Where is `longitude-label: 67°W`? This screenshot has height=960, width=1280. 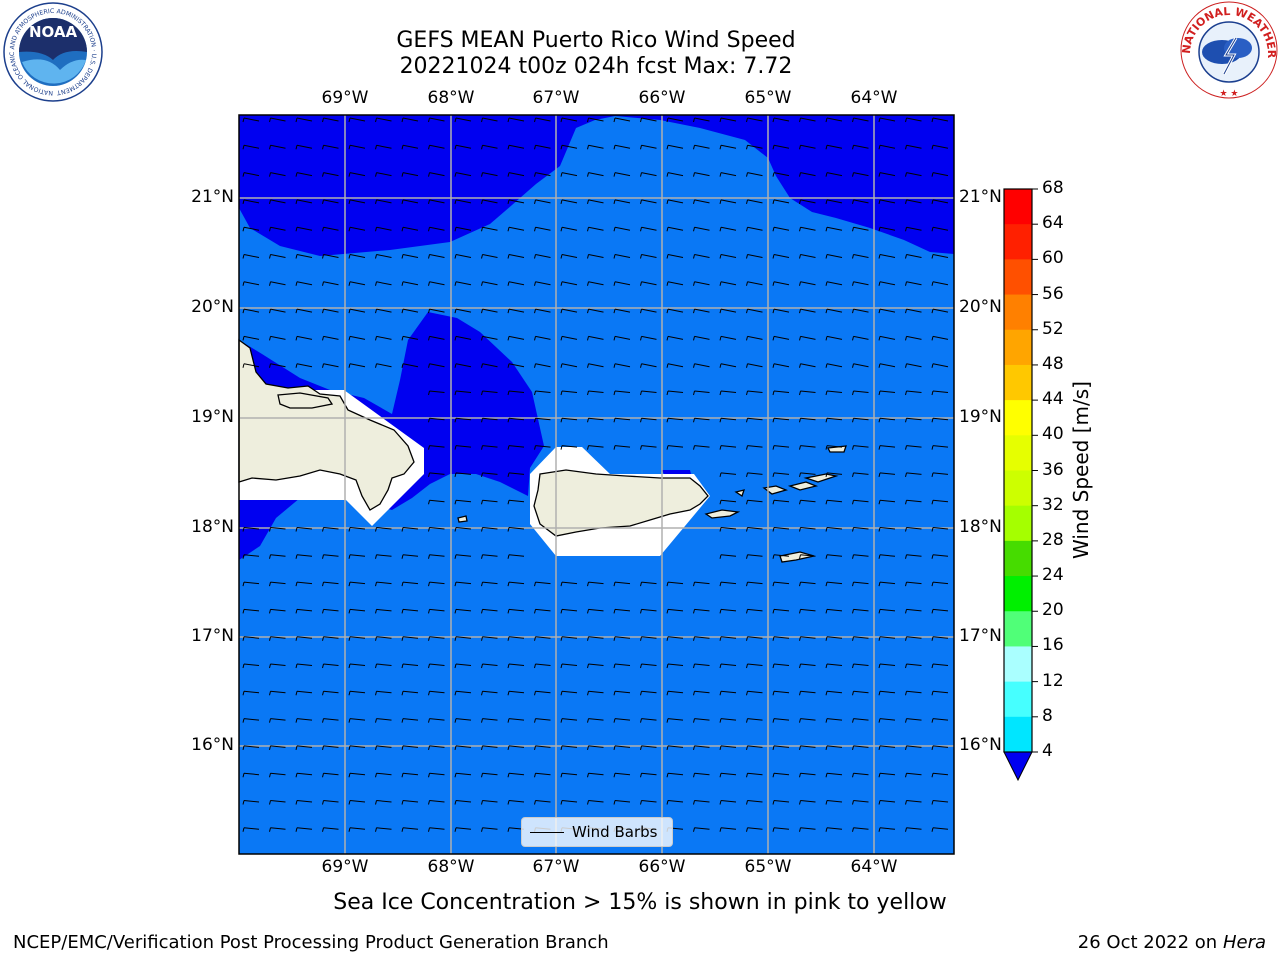 longitude-label: 67°W is located at coordinates (556, 98).